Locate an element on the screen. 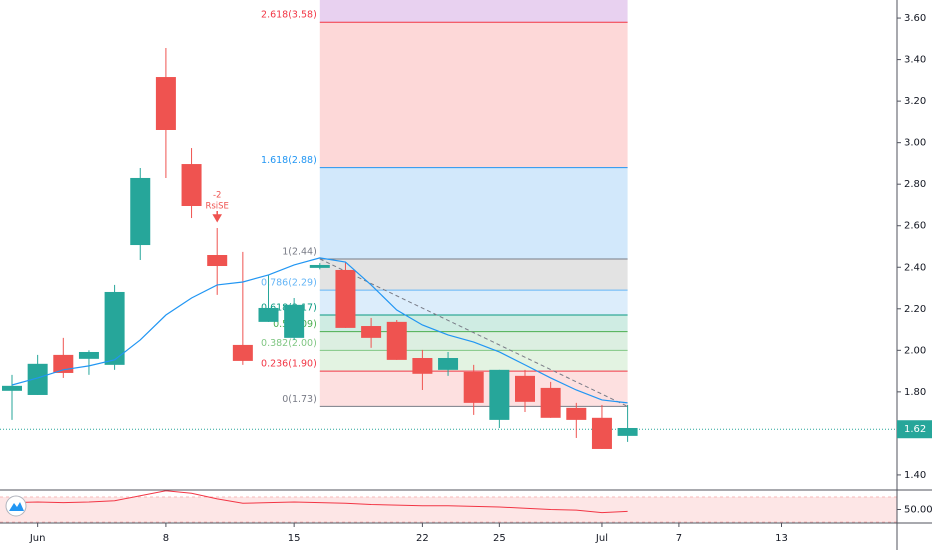 Image resolution: width=932 pixels, height=550 pixels. x-tick-label: 22 is located at coordinates (422, 538).